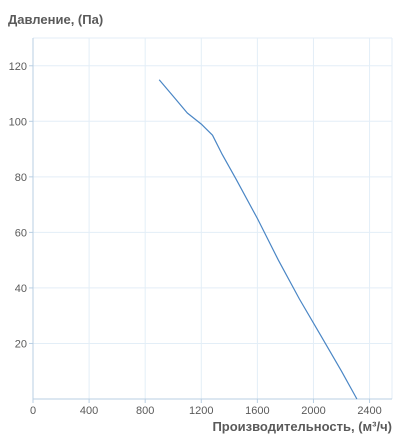 This screenshot has width=403, height=440. I want to click on x-tick-label: 2000, so click(313, 411).